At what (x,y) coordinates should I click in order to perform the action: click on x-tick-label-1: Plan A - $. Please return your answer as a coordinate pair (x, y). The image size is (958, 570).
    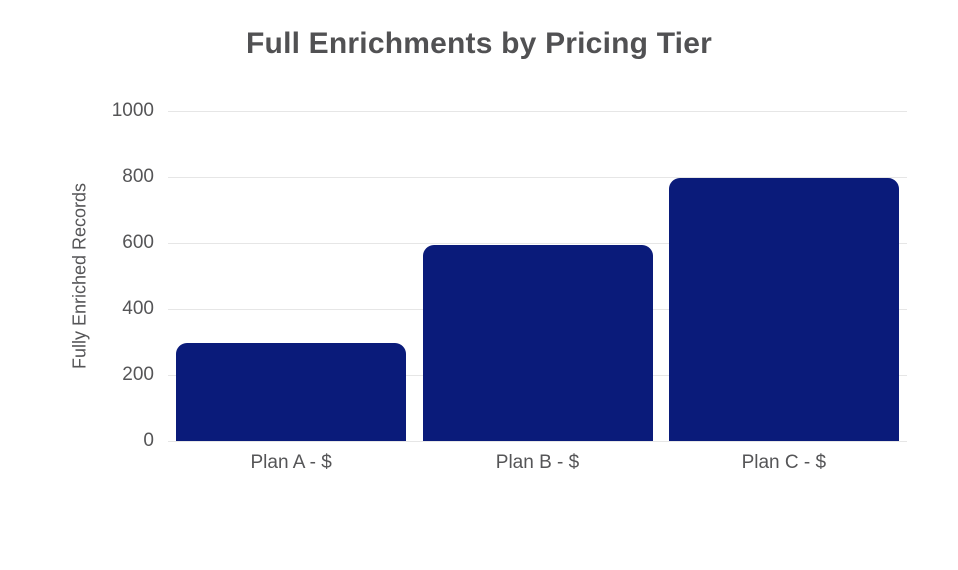
    Looking at the image, I should click on (291, 462).